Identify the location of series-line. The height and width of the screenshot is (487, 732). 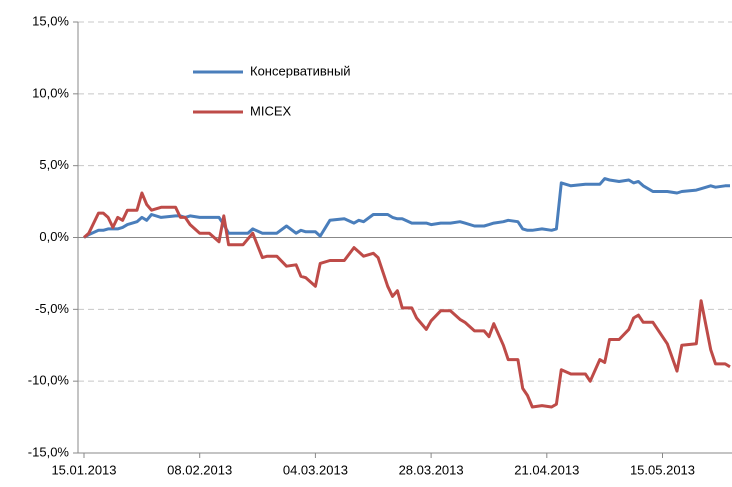
(406, 208).